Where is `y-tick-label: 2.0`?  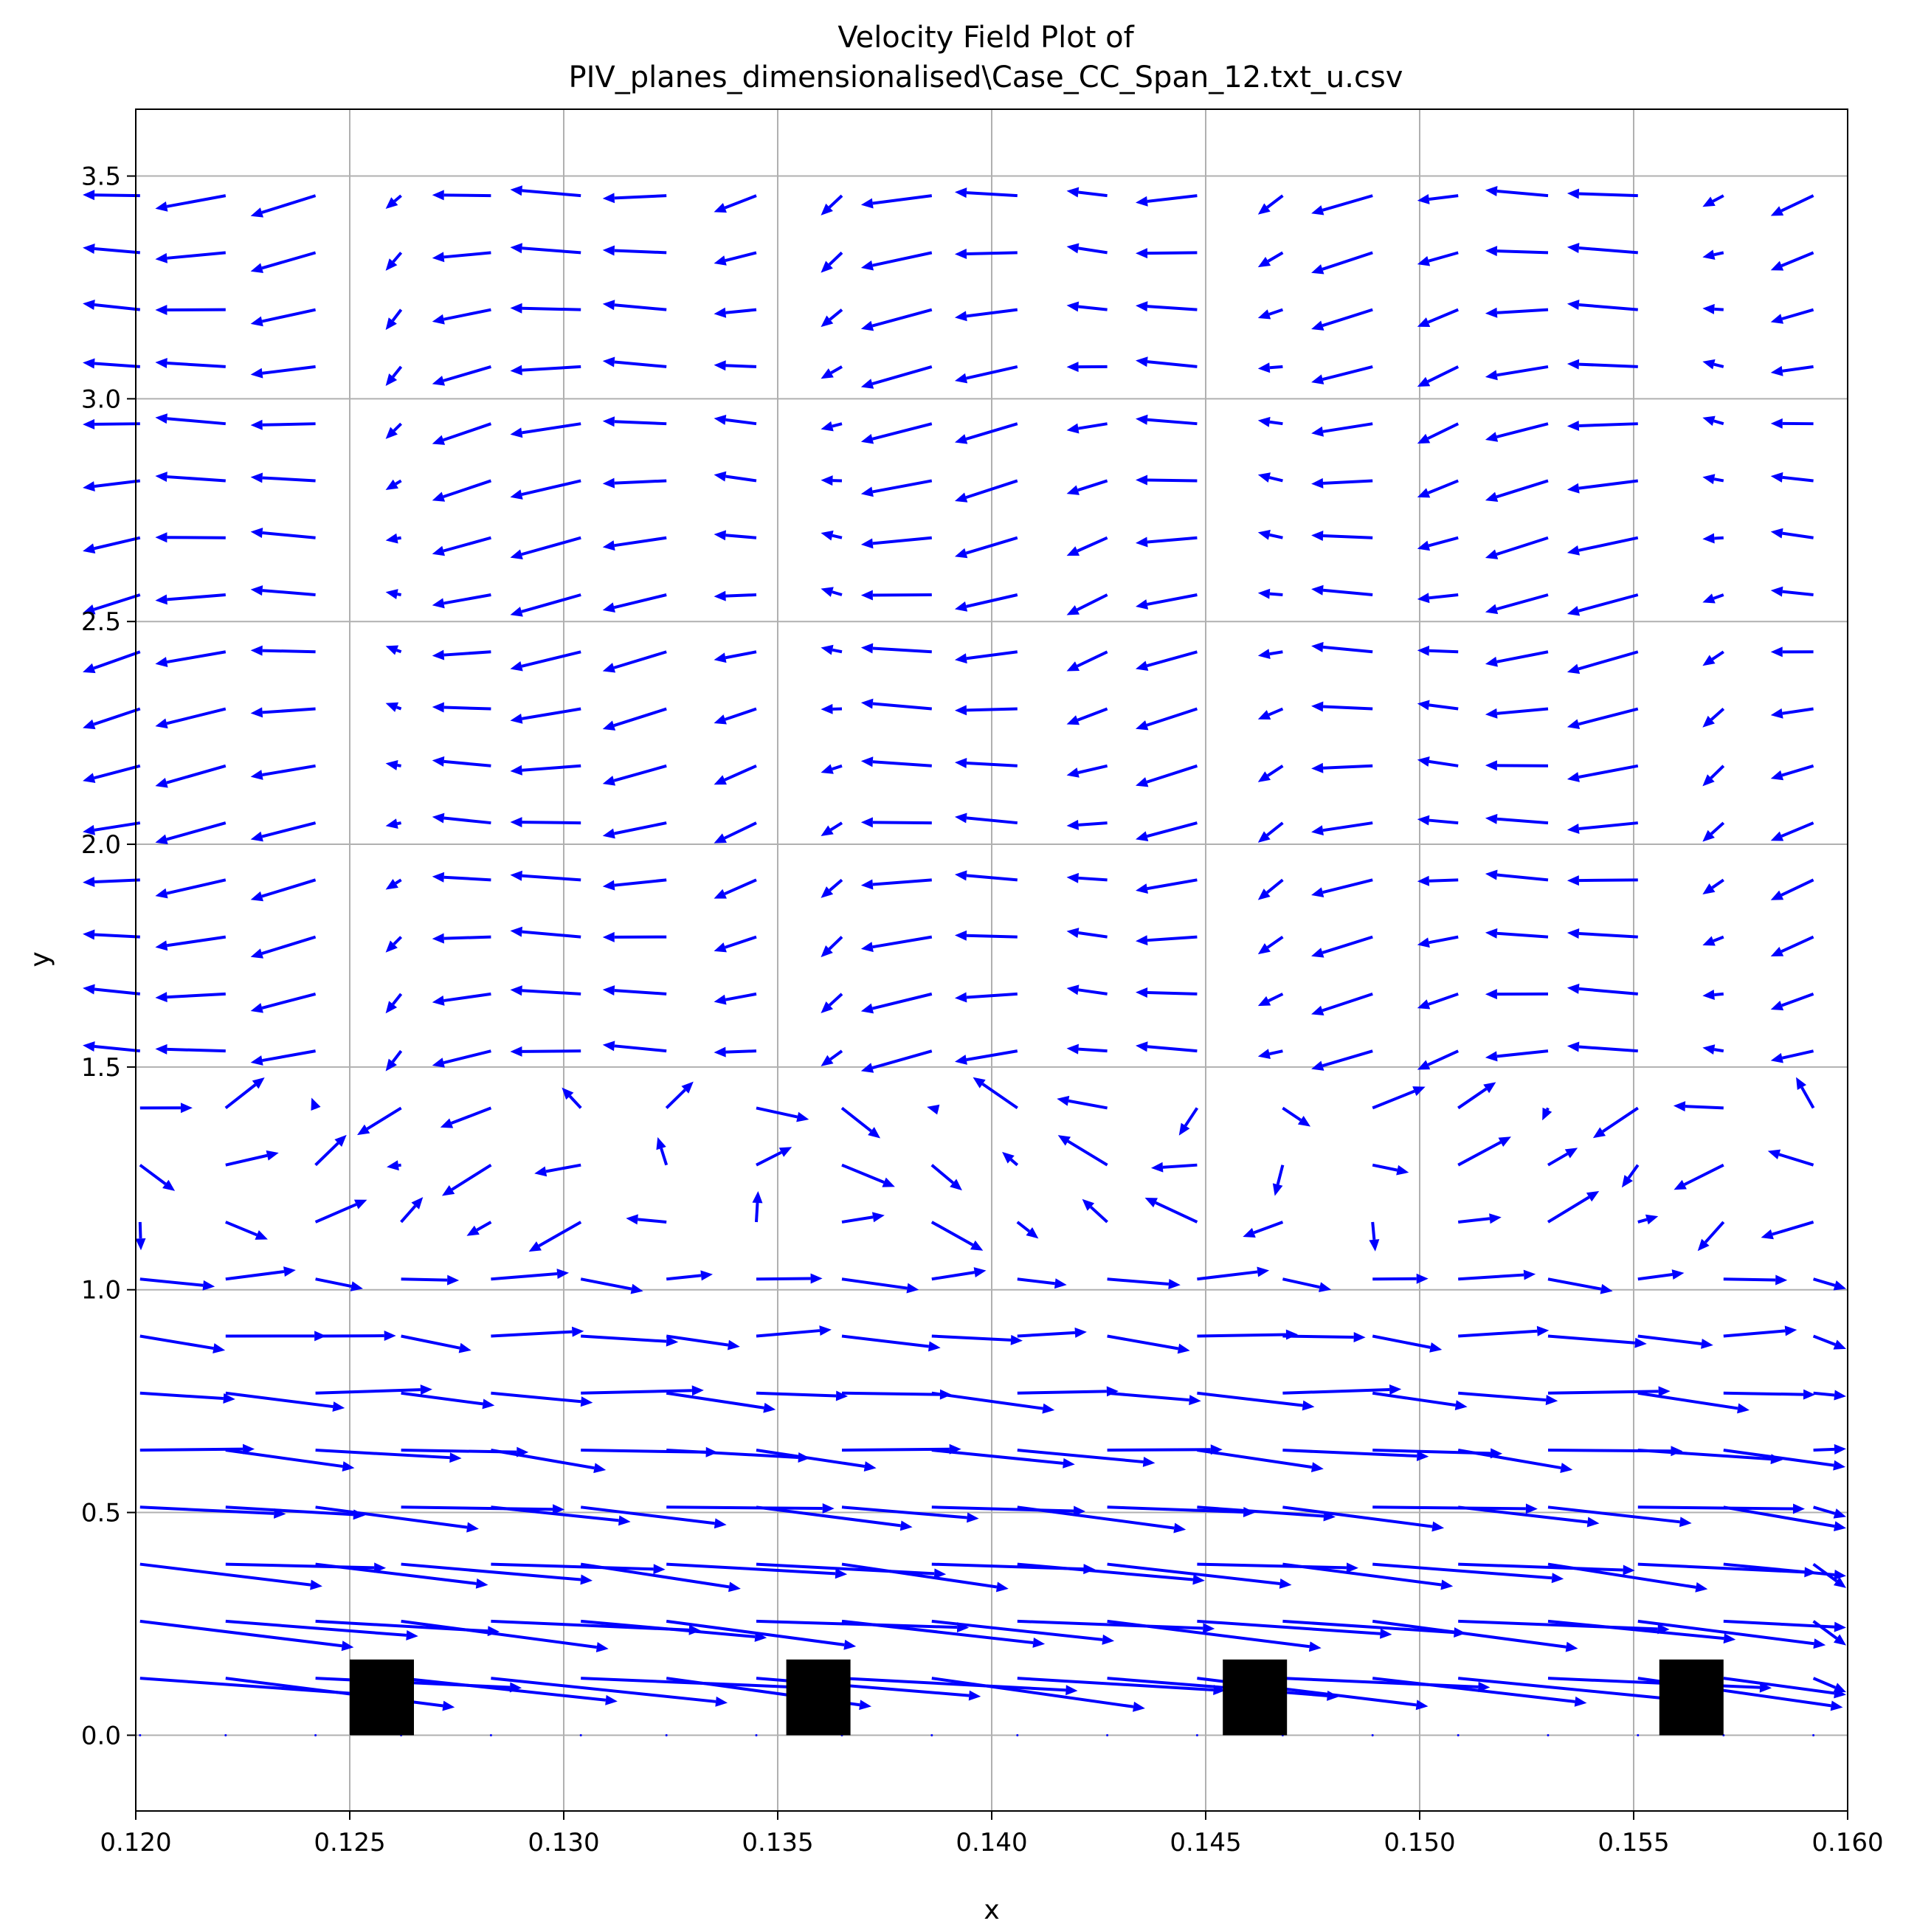
y-tick-label: 2.0 is located at coordinates (101, 845).